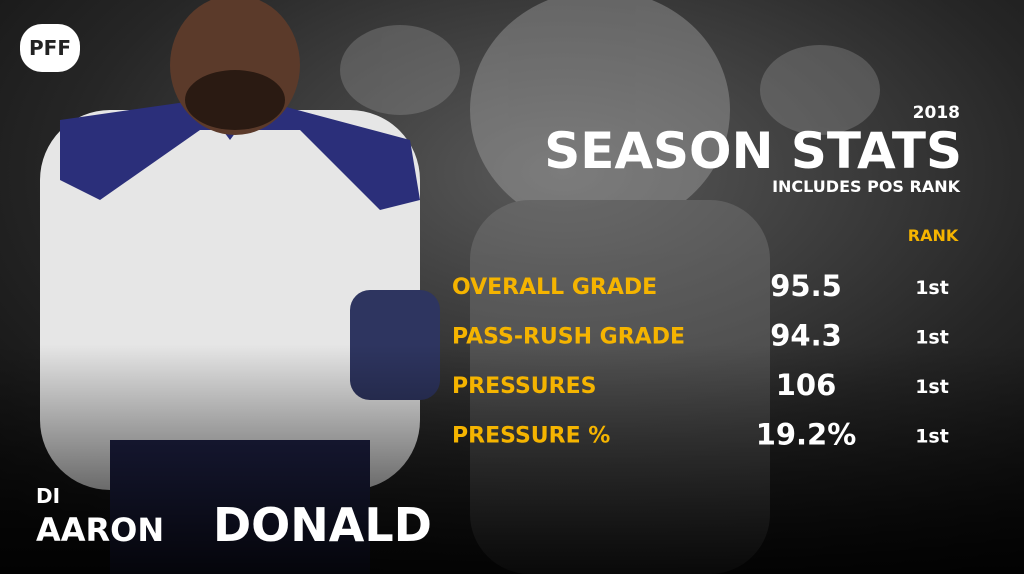 The height and width of the screenshot is (574, 1024). I want to click on title: SEASON STATS, so click(753, 151).